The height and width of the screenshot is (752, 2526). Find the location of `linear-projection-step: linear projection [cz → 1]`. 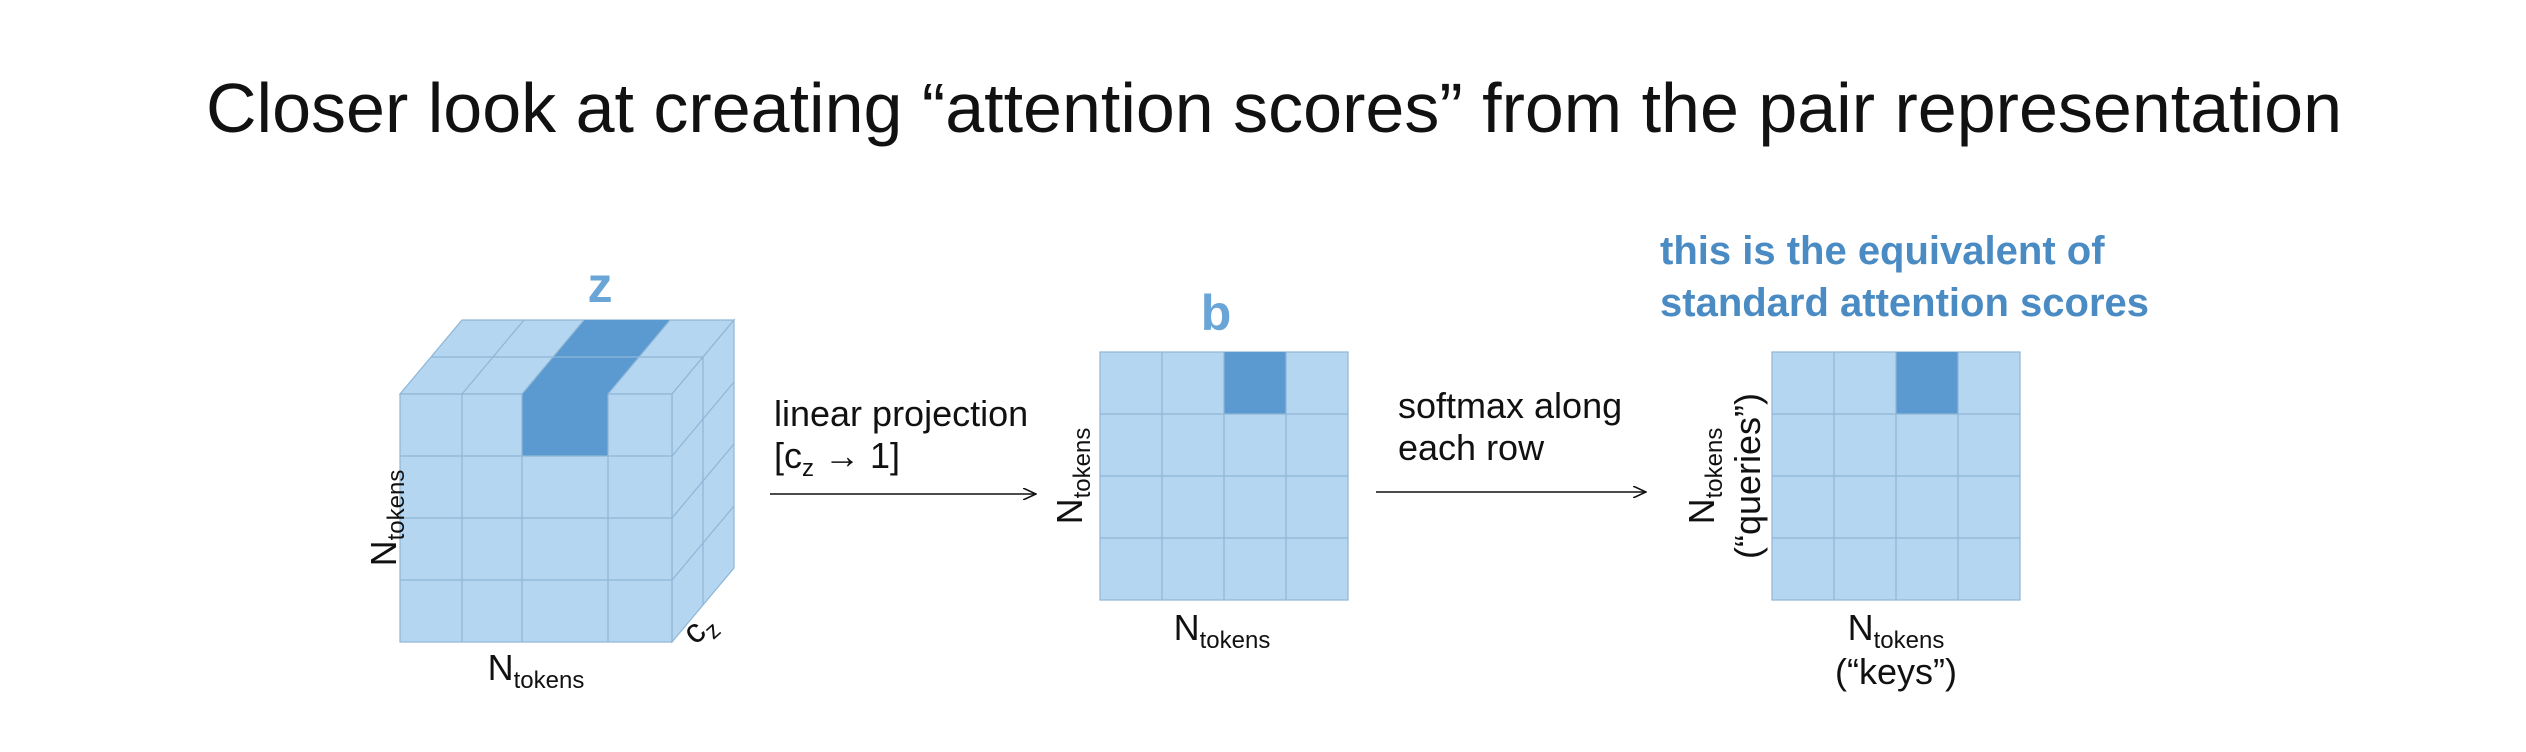

linear-projection-step: linear projection [cz → 1] is located at coordinates (903, 443).